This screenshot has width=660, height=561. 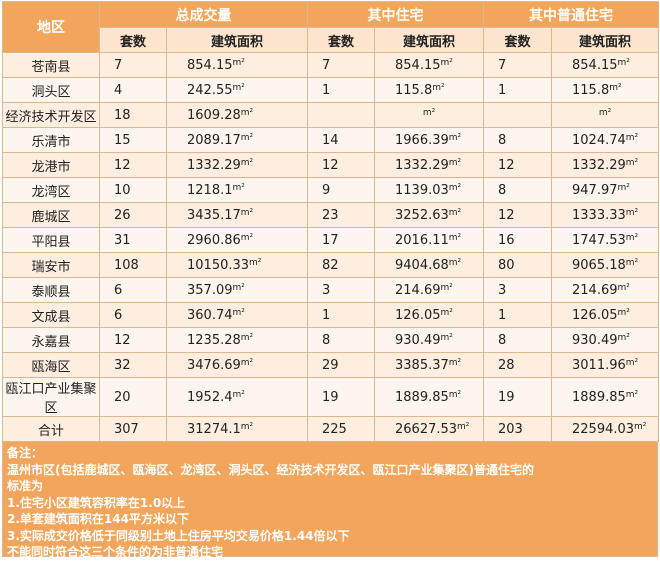 What do you see at coordinates (429, 340) in the screenshot?
I see `residential-area-cell: 930.49m²` at bounding box center [429, 340].